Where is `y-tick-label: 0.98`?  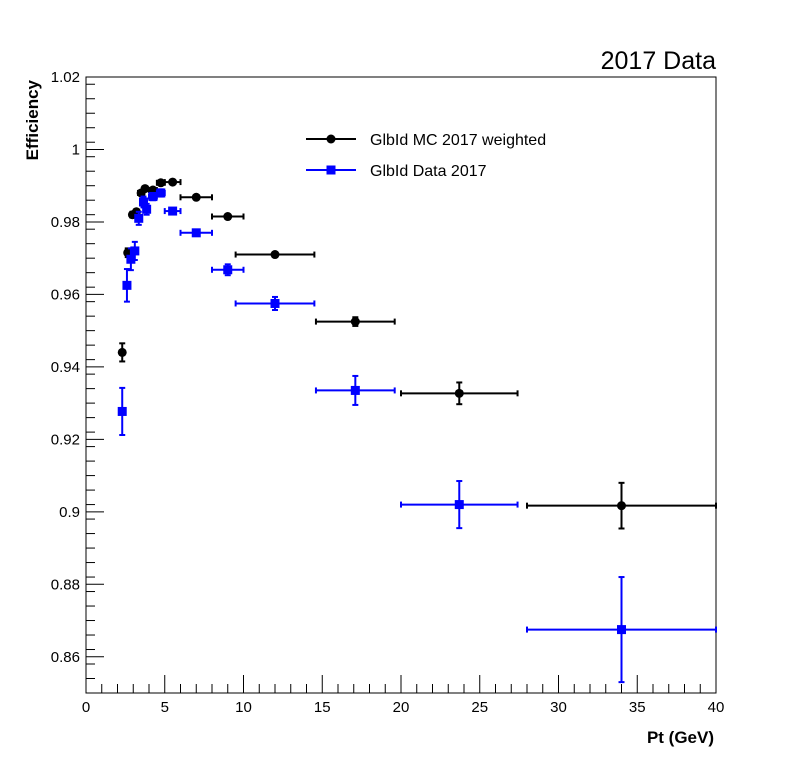
y-tick-label: 0.98 is located at coordinates (65, 222).